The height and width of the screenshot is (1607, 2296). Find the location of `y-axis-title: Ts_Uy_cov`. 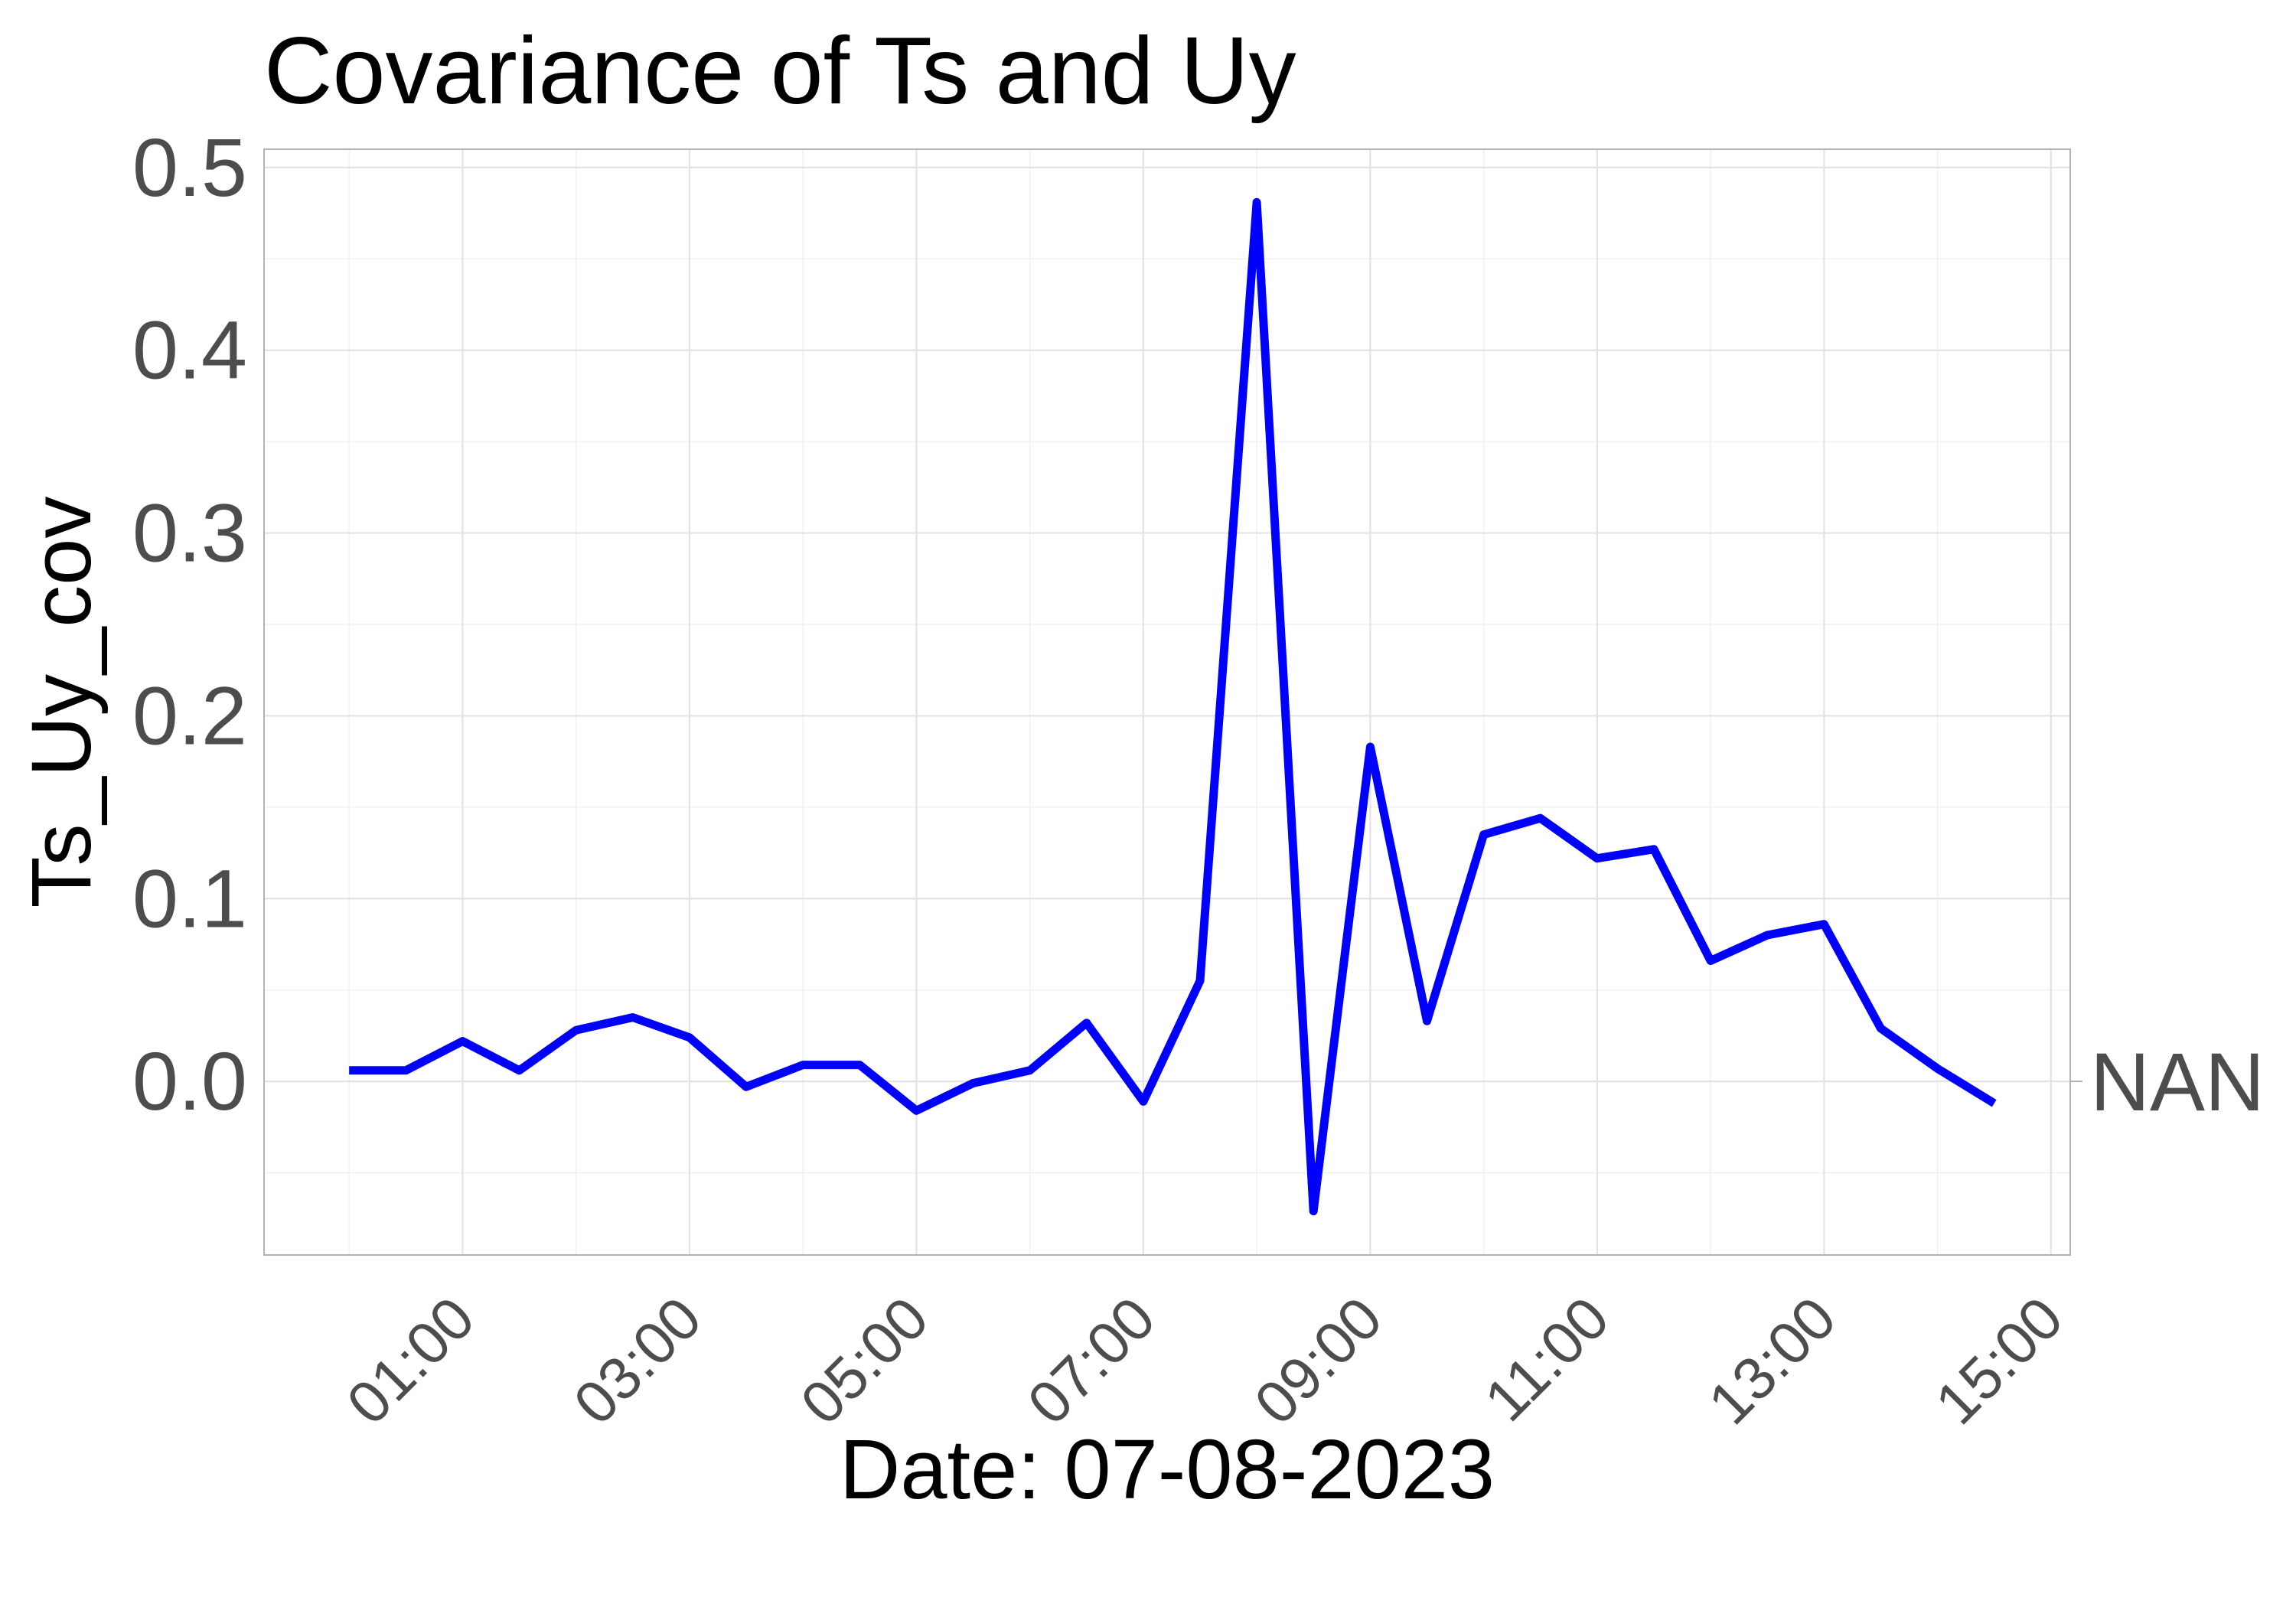

y-axis-title: Ts_Uy_cov is located at coordinates (62, 703).